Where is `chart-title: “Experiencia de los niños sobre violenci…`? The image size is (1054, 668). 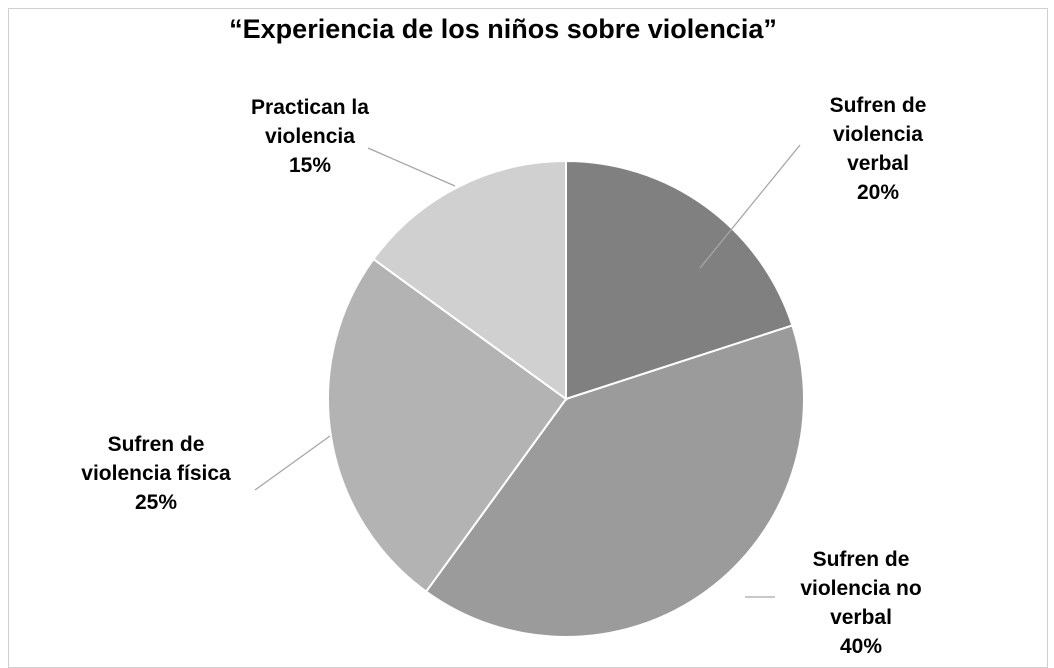
chart-title: “Experiencia de los niños sobre violenci… is located at coordinates (503, 29).